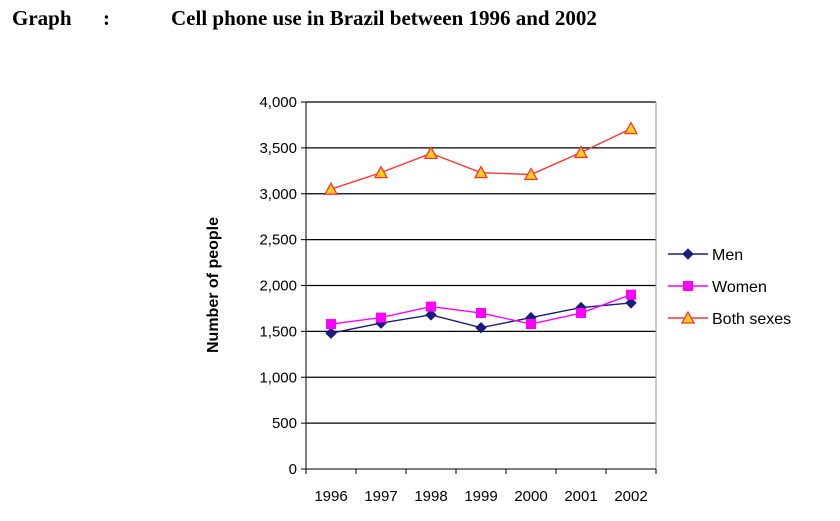 The image size is (840, 521). I want to click on graph-colon: :, so click(106, 18).